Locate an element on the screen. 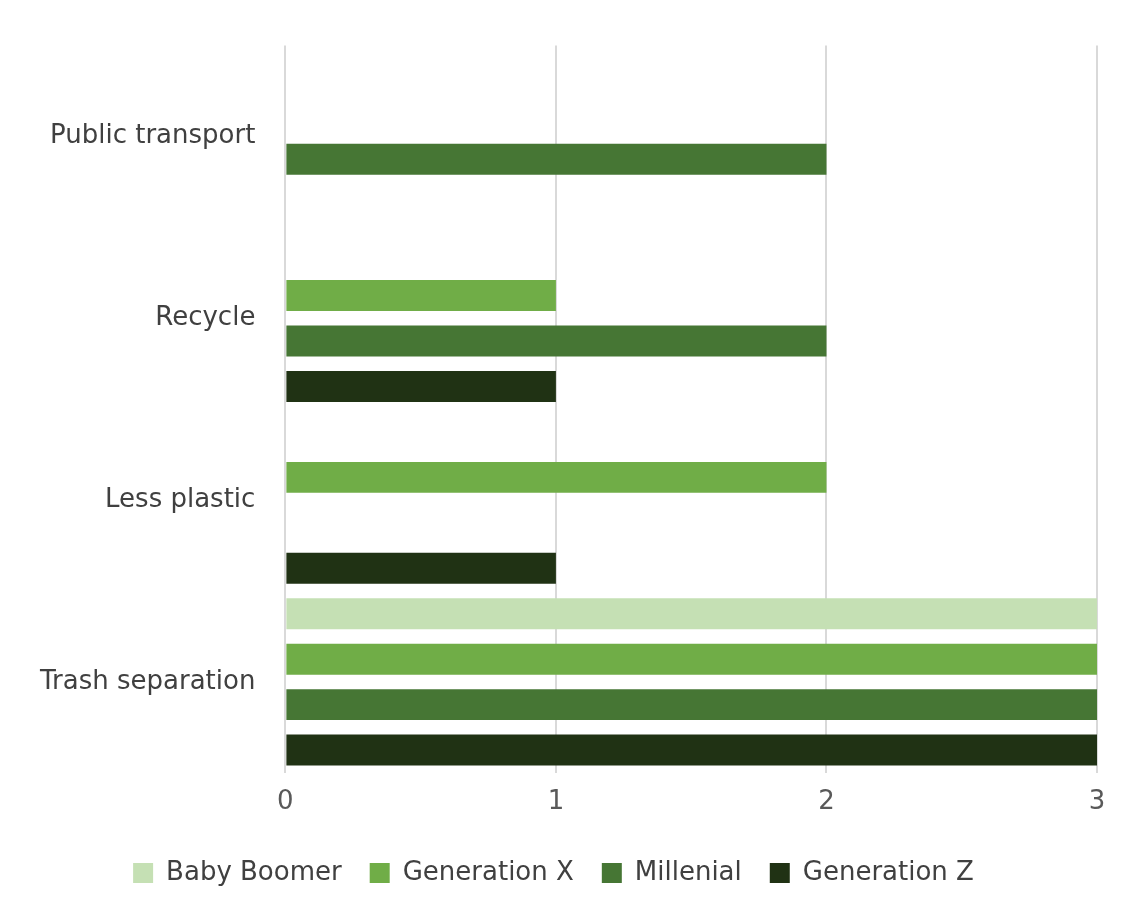 The image size is (1127, 901). y-tick-label: Public transport is located at coordinates (153, 134).